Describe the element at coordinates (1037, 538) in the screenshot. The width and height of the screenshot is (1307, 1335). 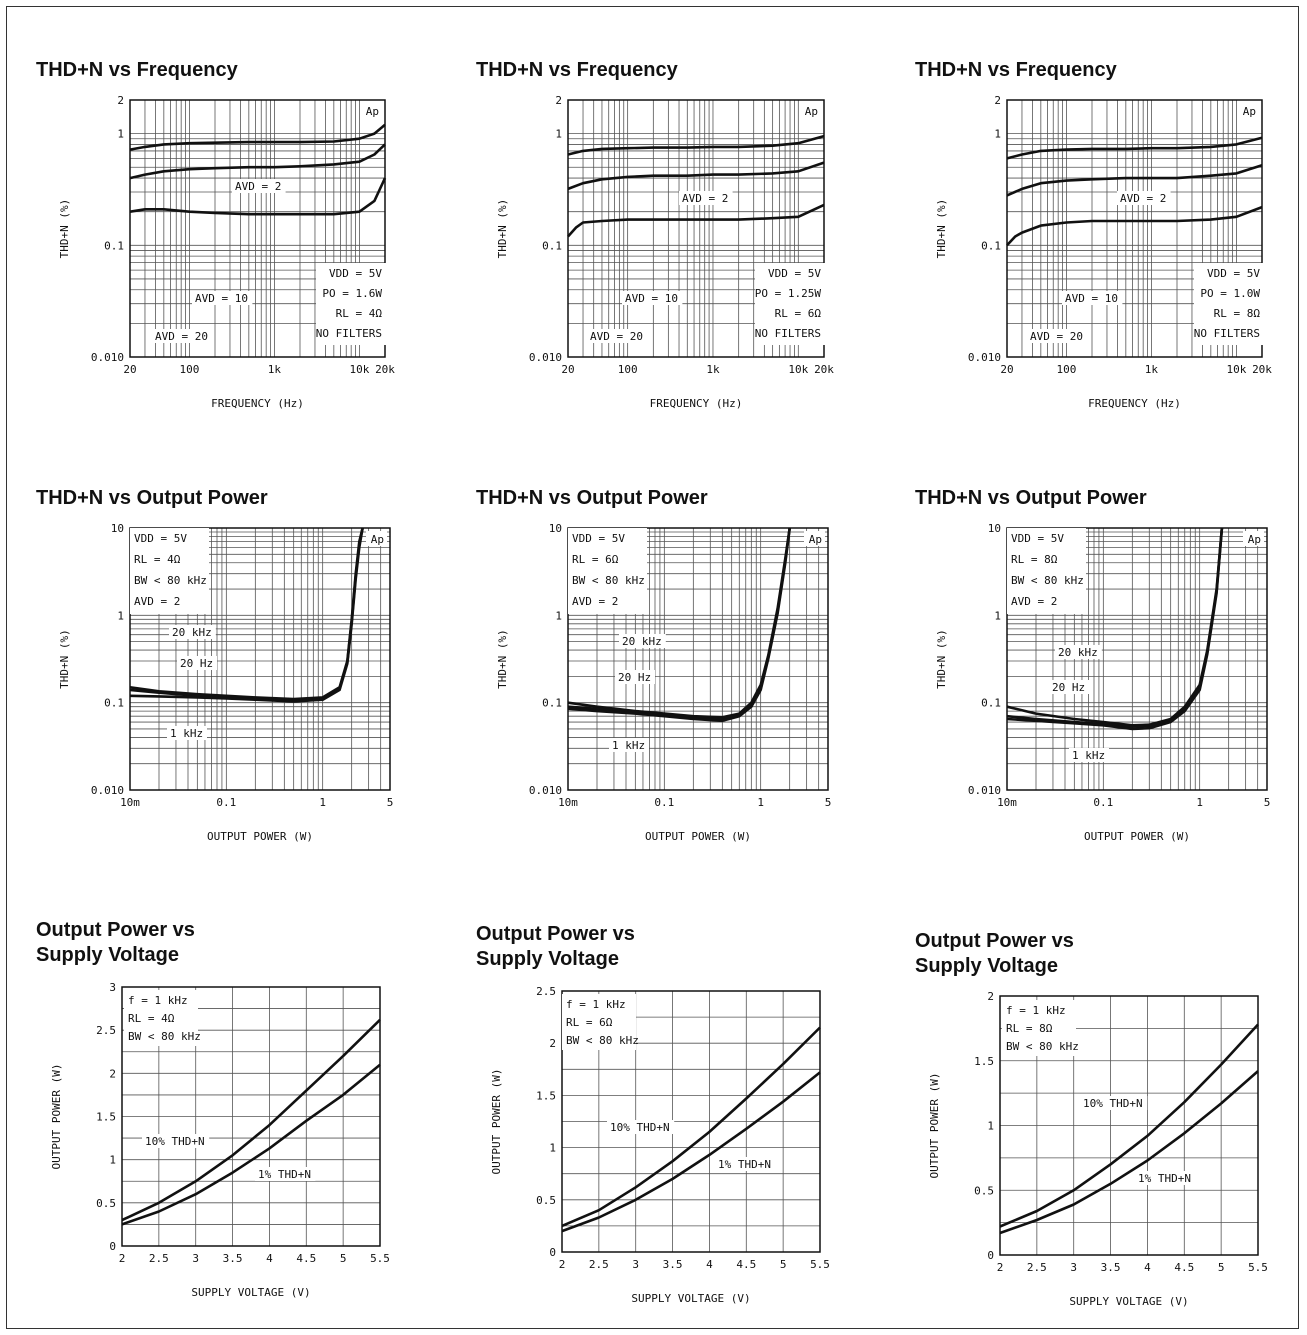
I see `condition-label: VDD = 5V` at that location.